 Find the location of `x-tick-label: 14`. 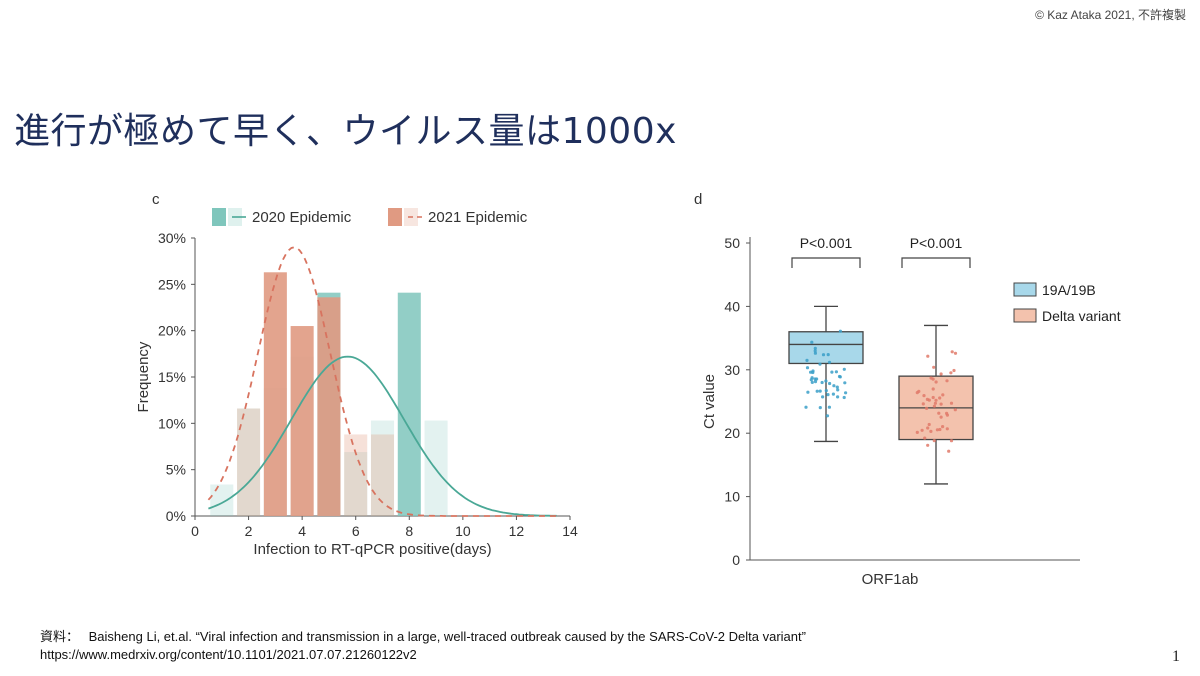

x-tick-label: 14 is located at coordinates (570, 531).